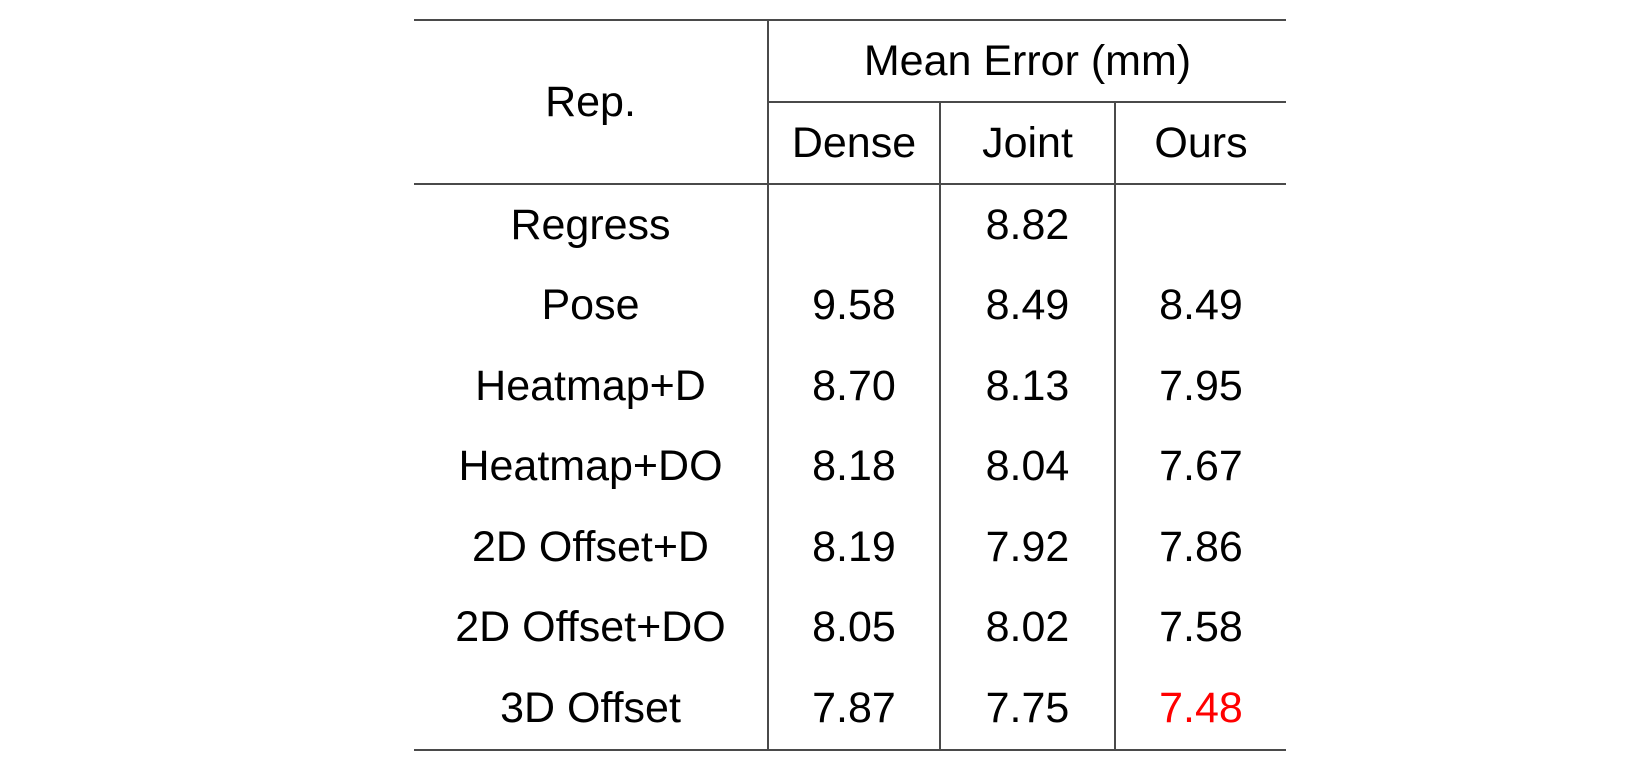 The image size is (1629, 762). What do you see at coordinates (1027, 386) in the screenshot?
I see `joint-cell: 8.13` at bounding box center [1027, 386].